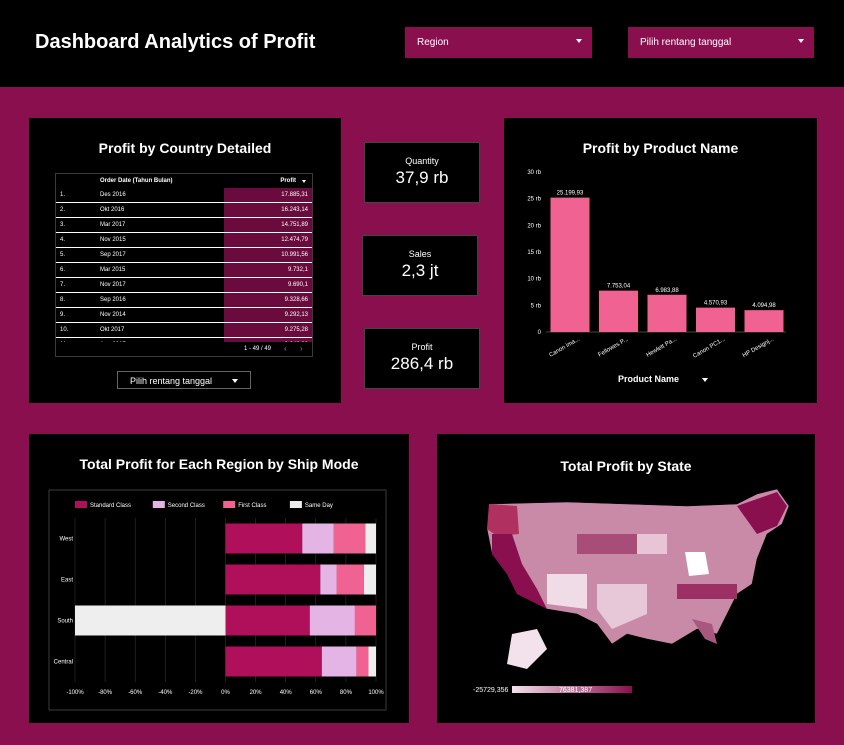 This screenshot has width=844, height=745. What do you see at coordinates (716, 304) in the screenshot?
I see `bar-data-label: 4.570,93` at bounding box center [716, 304].